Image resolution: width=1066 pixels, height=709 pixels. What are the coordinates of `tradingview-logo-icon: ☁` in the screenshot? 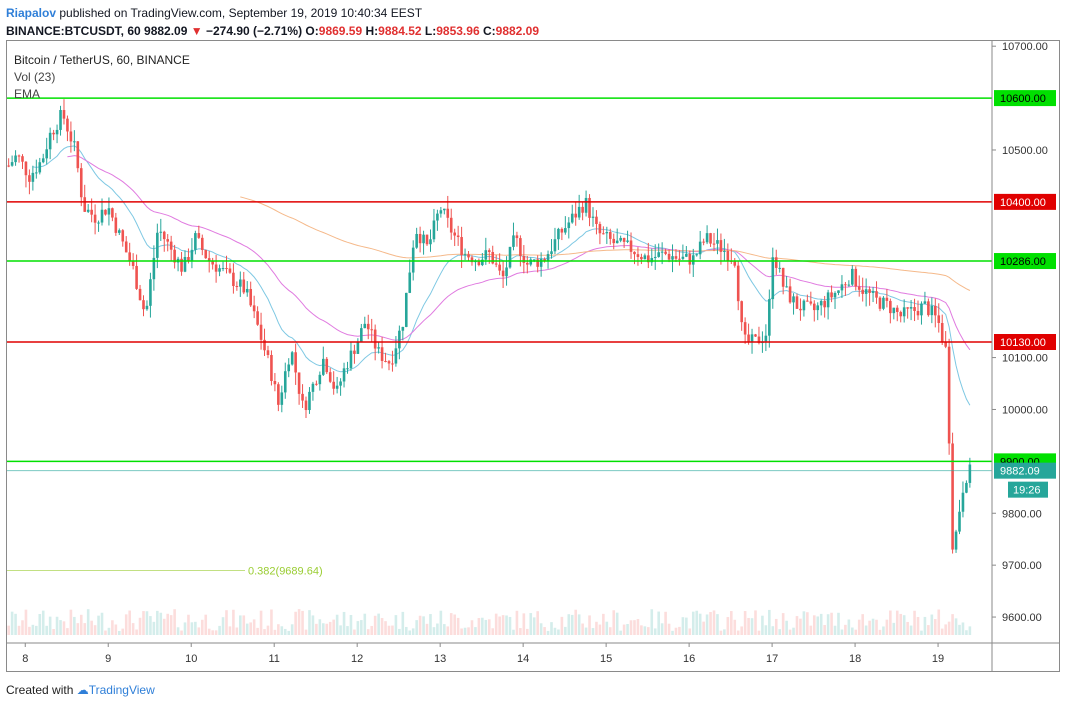 It's located at (82, 690).